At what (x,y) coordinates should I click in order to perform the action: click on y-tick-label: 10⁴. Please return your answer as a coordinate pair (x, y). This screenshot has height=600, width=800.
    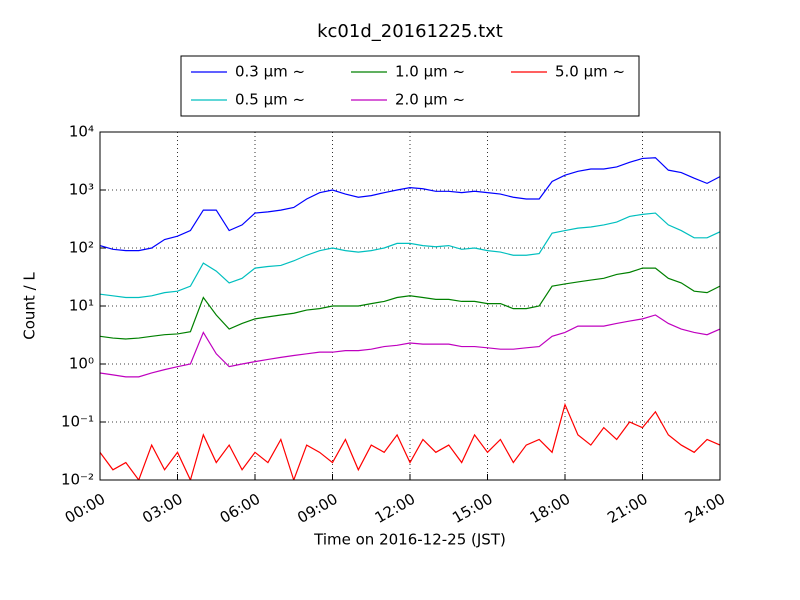
    Looking at the image, I should click on (81, 132).